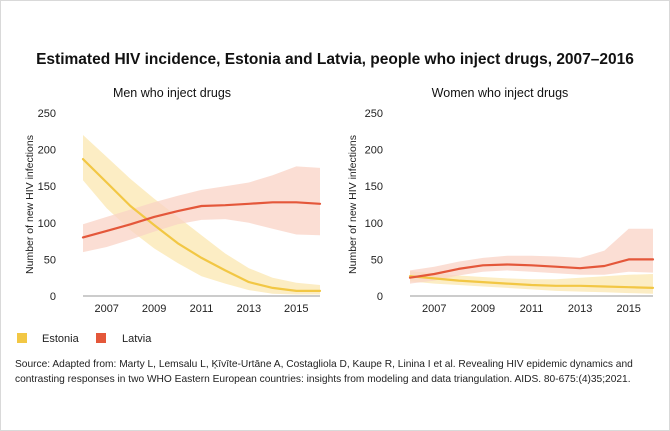 The image size is (670, 431). I want to click on legend-label-estonia: Estonia, so click(61, 339).